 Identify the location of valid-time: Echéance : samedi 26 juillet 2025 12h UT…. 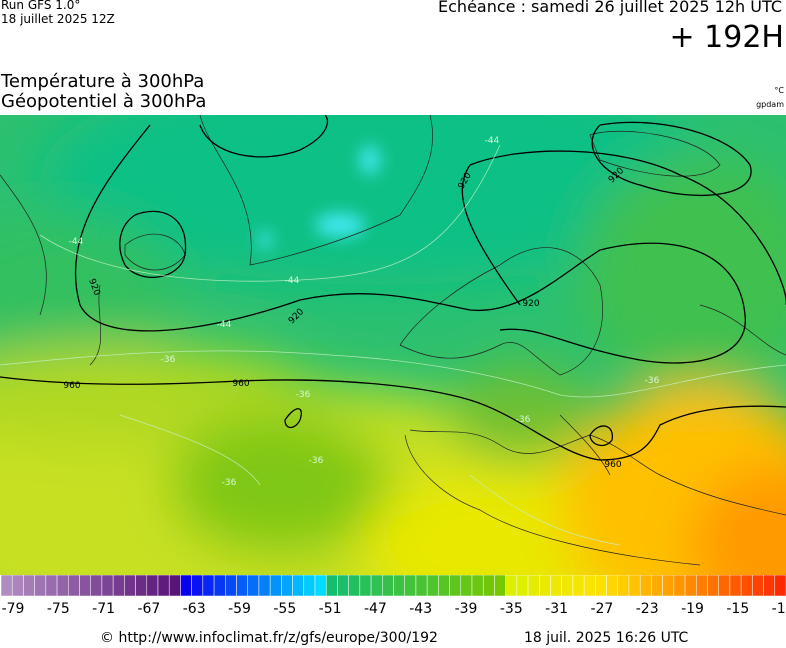
(610, 8).